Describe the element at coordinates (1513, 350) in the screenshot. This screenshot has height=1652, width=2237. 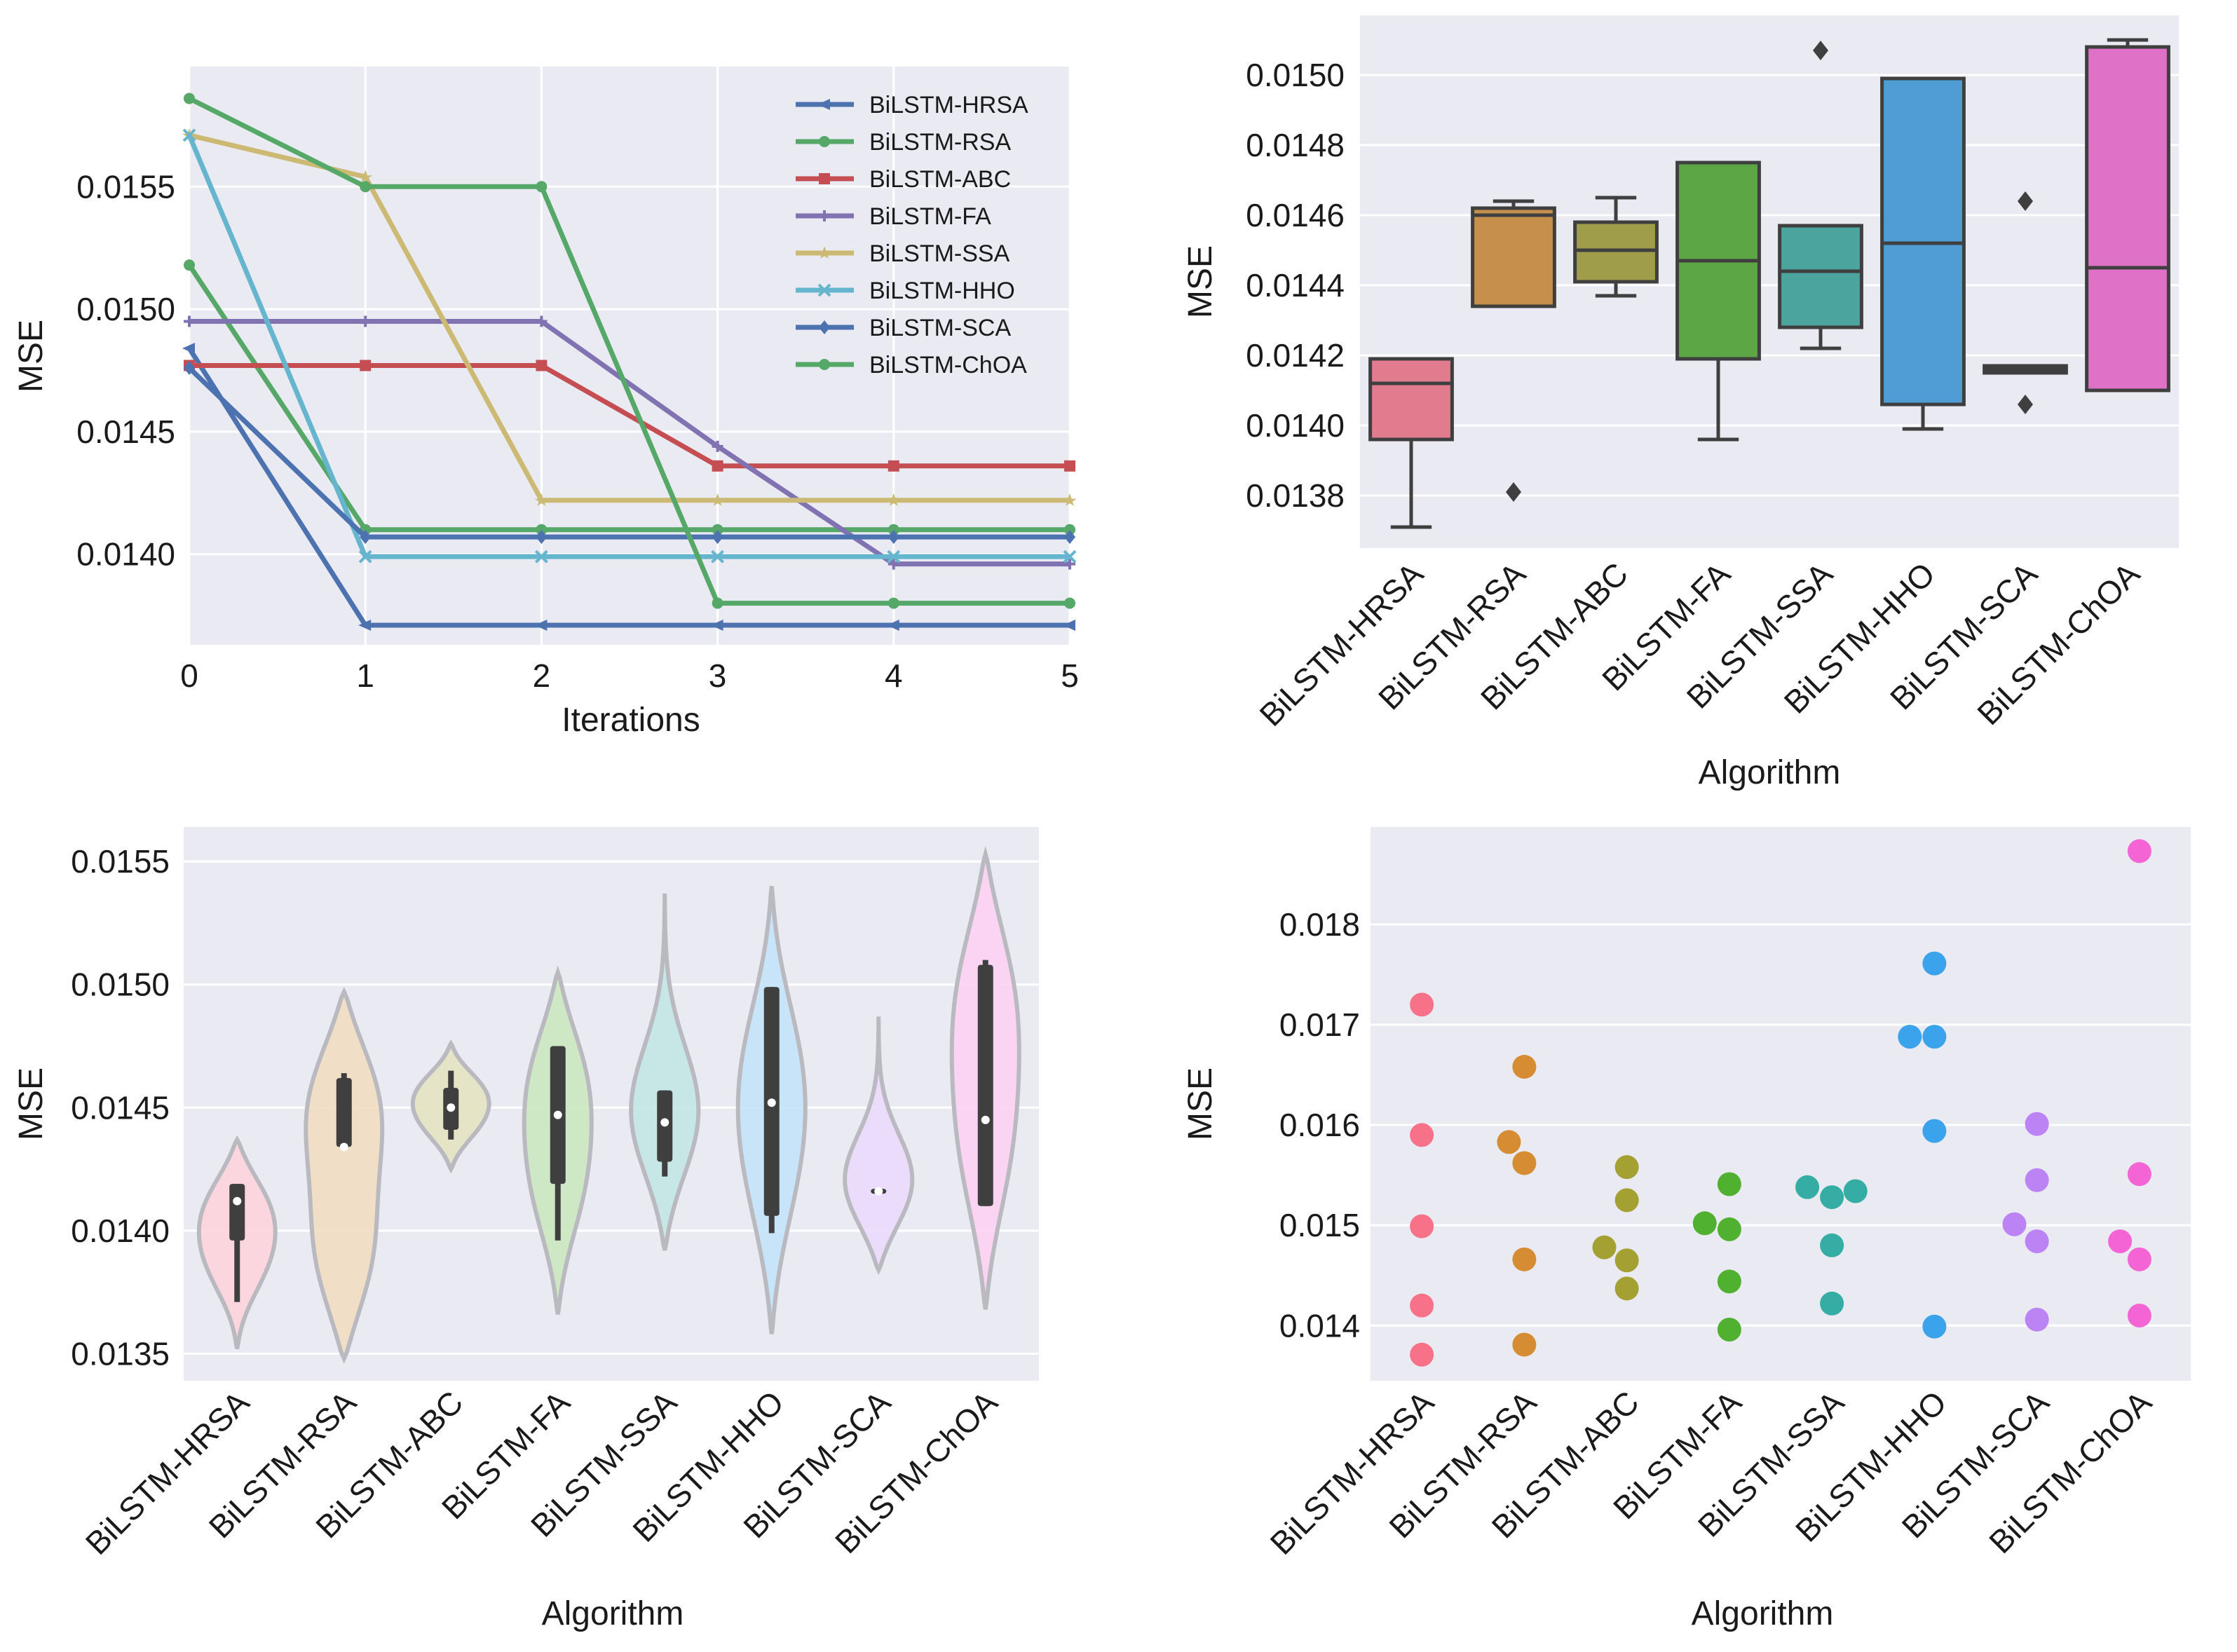
I see `box-bilstm-rsa` at that location.